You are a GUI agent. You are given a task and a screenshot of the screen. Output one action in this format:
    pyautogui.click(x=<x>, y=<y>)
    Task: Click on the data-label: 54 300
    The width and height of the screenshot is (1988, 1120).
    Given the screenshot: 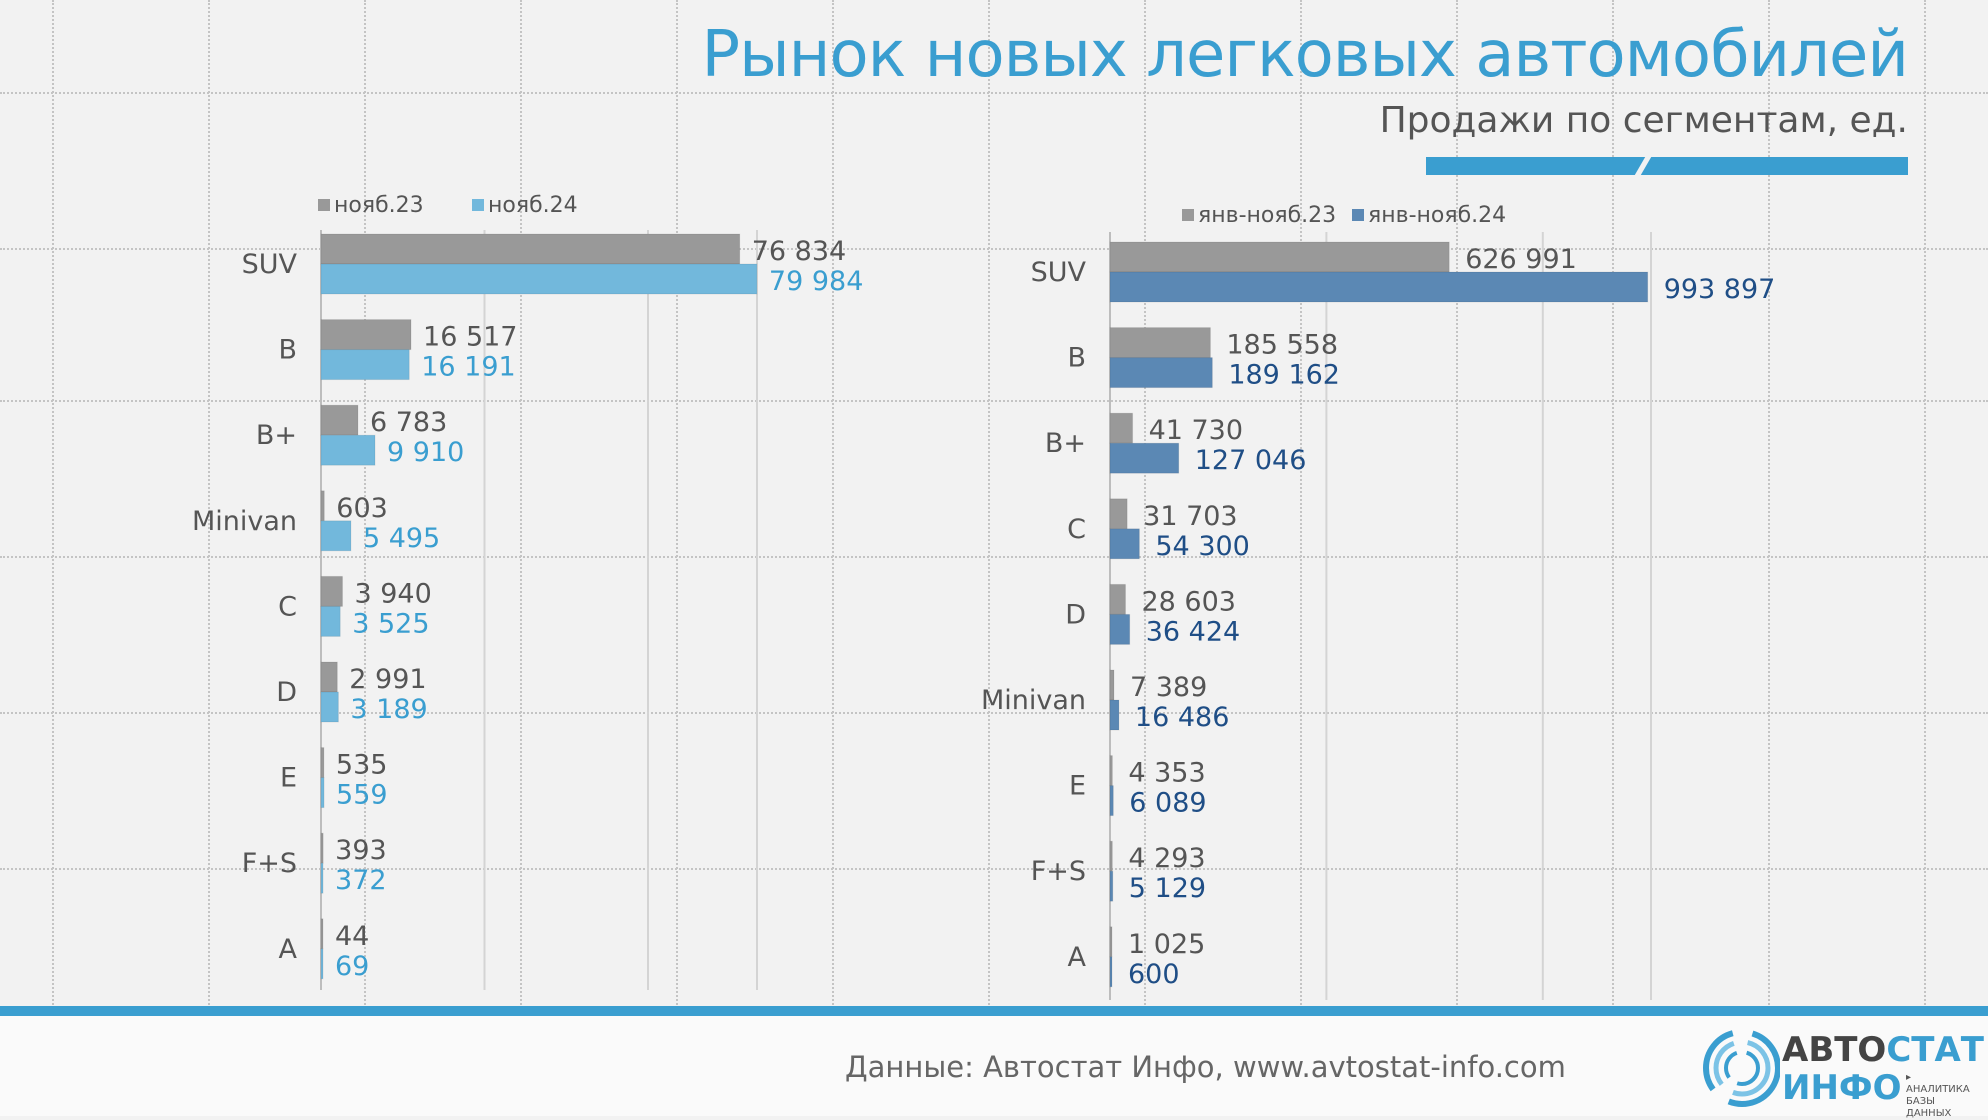 What is the action you would take?
    pyautogui.click(x=1202, y=546)
    